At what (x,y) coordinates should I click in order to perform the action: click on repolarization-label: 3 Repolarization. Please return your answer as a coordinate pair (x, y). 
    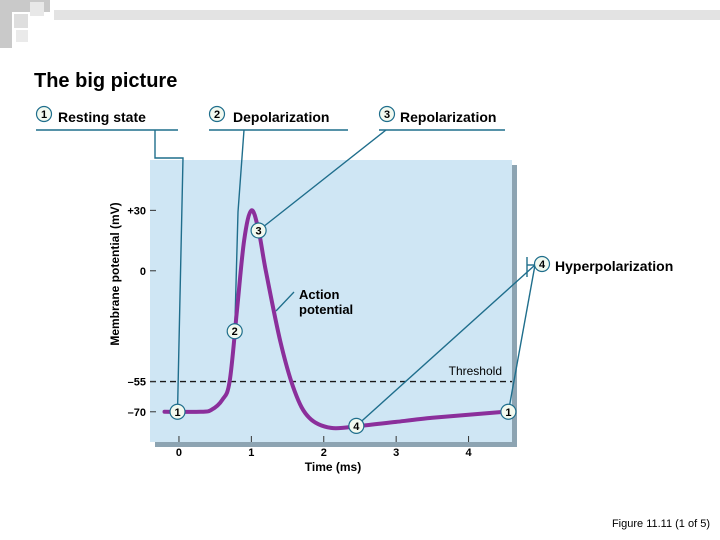
    Looking at the image, I should click on (441, 118).